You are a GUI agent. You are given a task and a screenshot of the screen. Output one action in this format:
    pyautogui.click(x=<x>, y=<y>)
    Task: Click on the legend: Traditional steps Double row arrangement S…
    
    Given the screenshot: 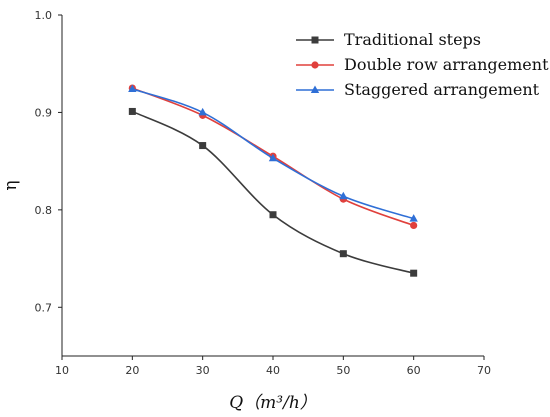 What is the action you would take?
    pyautogui.click(x=422, y=64)
    